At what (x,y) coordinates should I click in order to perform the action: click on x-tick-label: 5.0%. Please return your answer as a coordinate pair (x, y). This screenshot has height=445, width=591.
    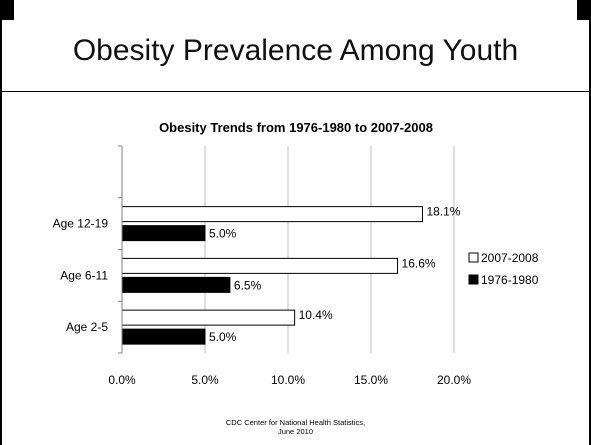
    Looking at the image, I should click on (205, 380).